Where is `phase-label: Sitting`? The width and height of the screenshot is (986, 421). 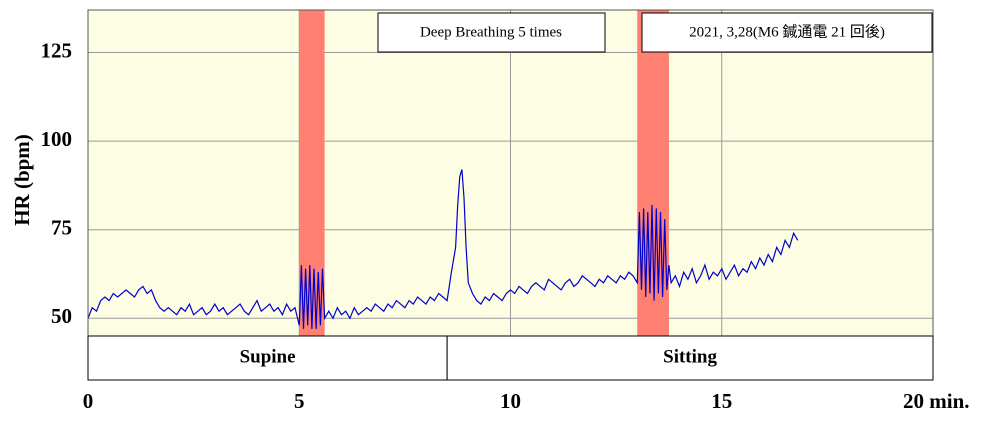
phase-label: Sitting is located at coordinates (690, 356).